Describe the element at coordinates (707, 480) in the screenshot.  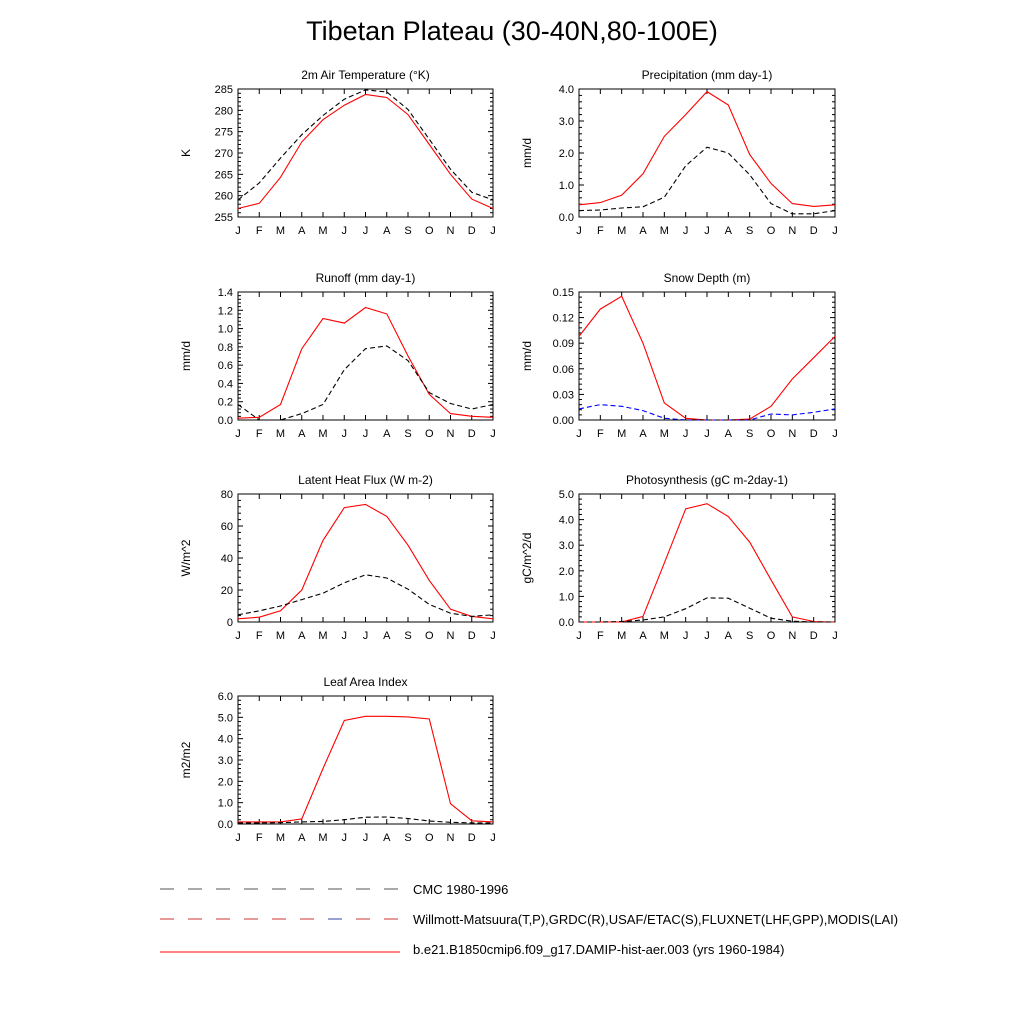
I see `panel-title-photosynthesis: Photosynthesis (gC m-2day-1)` at that location.